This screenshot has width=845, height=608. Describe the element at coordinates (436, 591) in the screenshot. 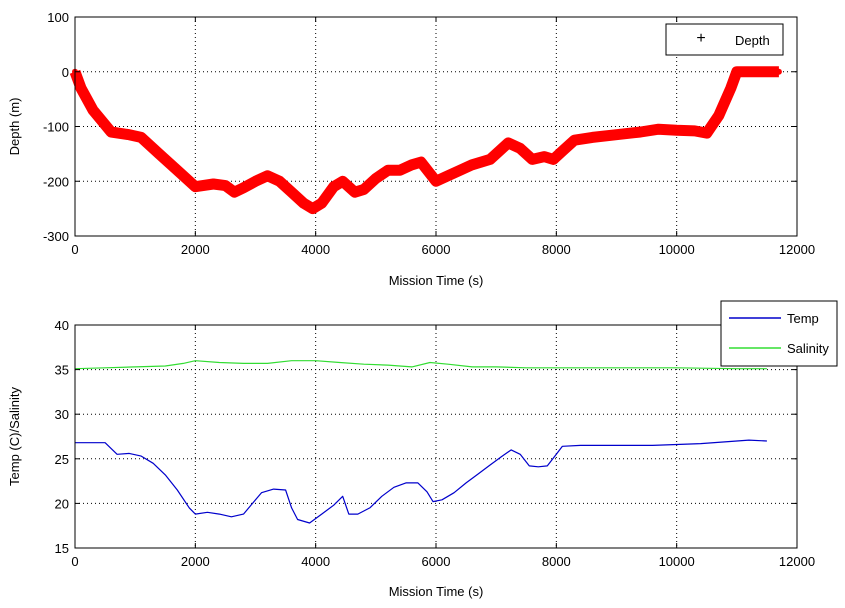

I see `temp-salinity-chart-x-axis-label: Mission Time (s)` at that location.